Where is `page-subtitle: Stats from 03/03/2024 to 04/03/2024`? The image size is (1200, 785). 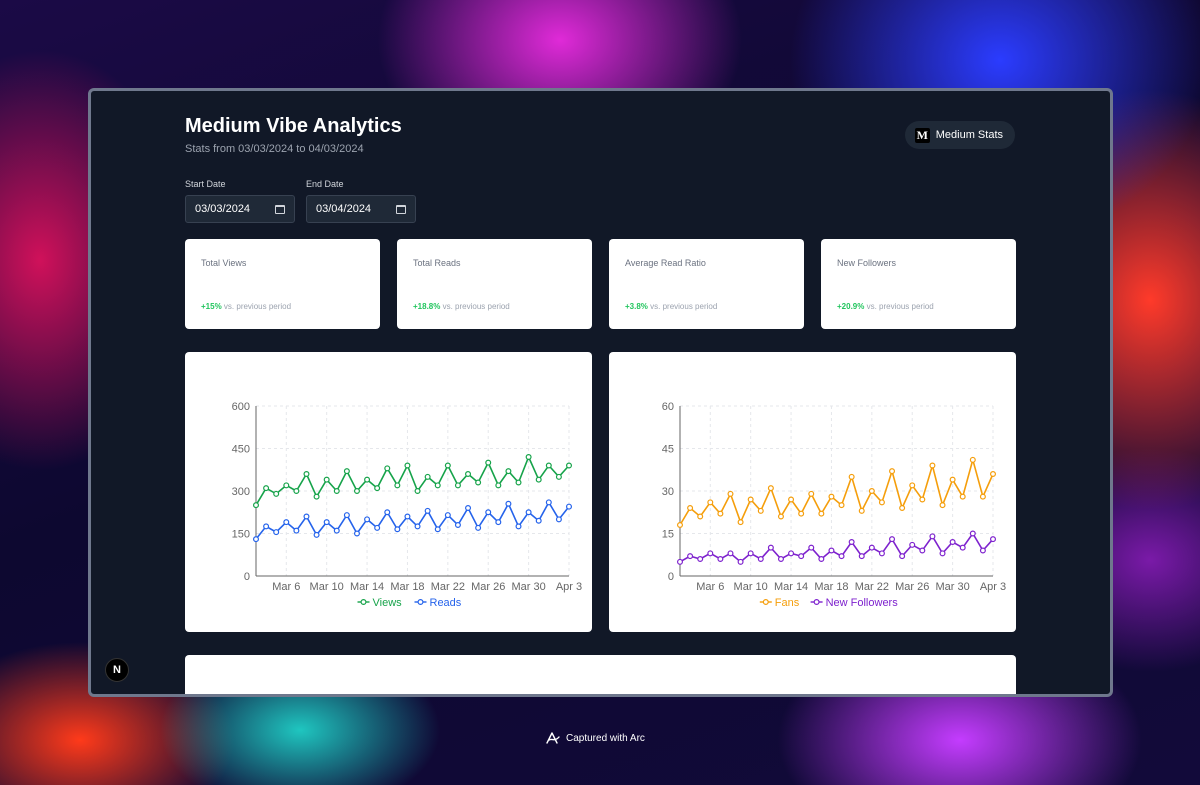
page-subtitle: Stats from 03/03/2024 to 04/03/2024 is located at coordinates (274, 149).